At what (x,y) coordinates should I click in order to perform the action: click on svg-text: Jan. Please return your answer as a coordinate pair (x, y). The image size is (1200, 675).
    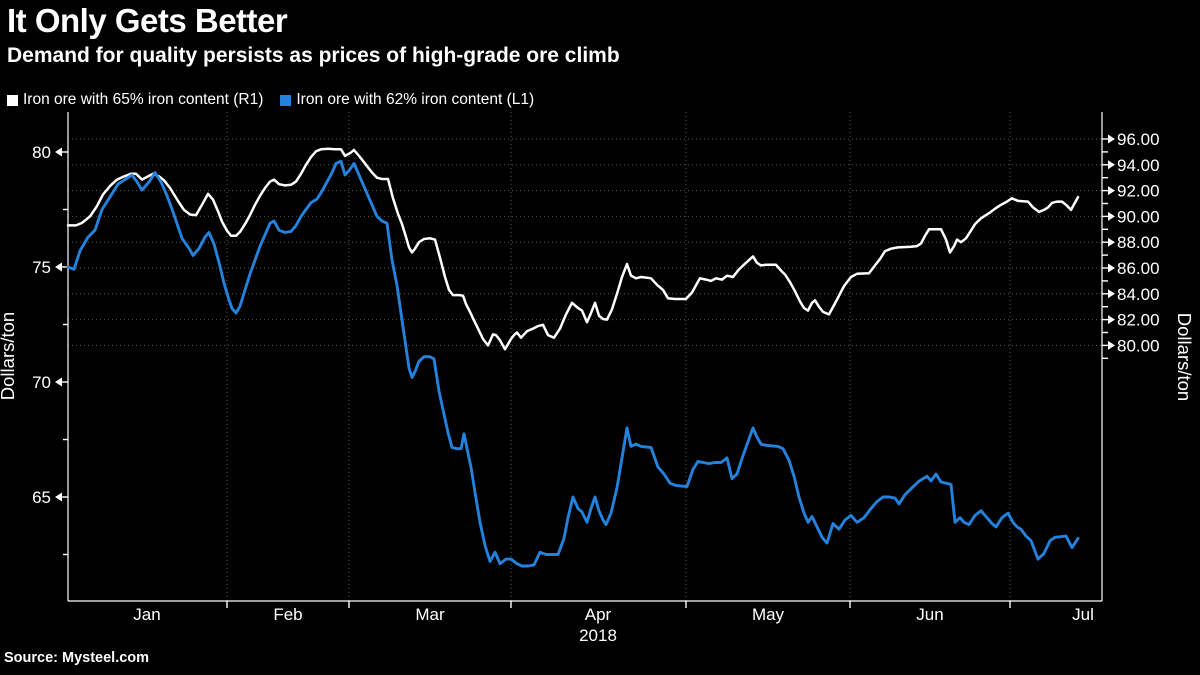
    Looking at the image, I should click on (146, 614).